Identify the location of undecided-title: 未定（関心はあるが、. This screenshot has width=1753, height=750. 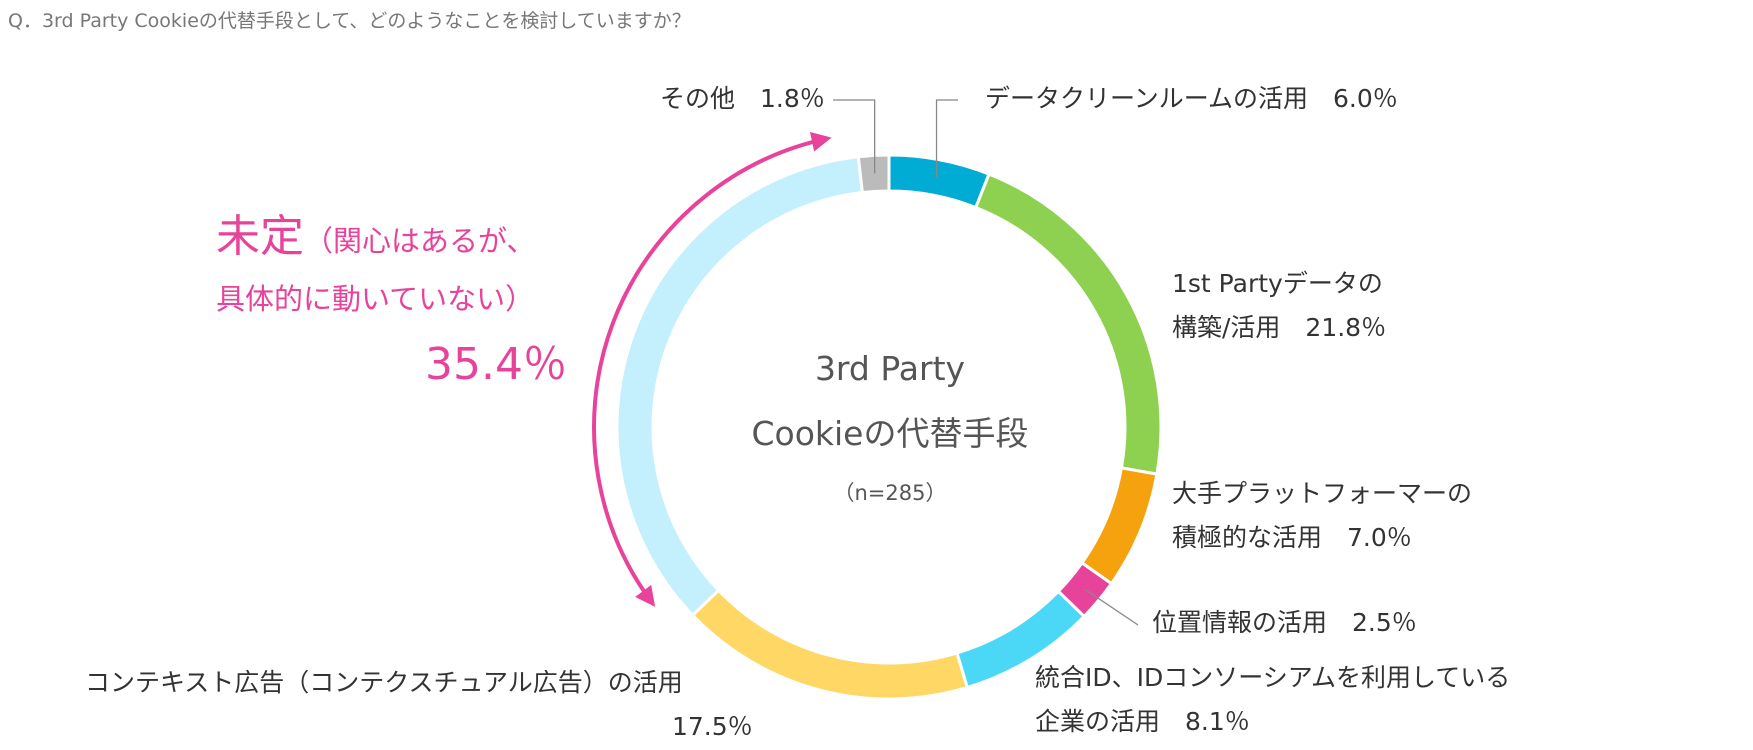
(375, 232).